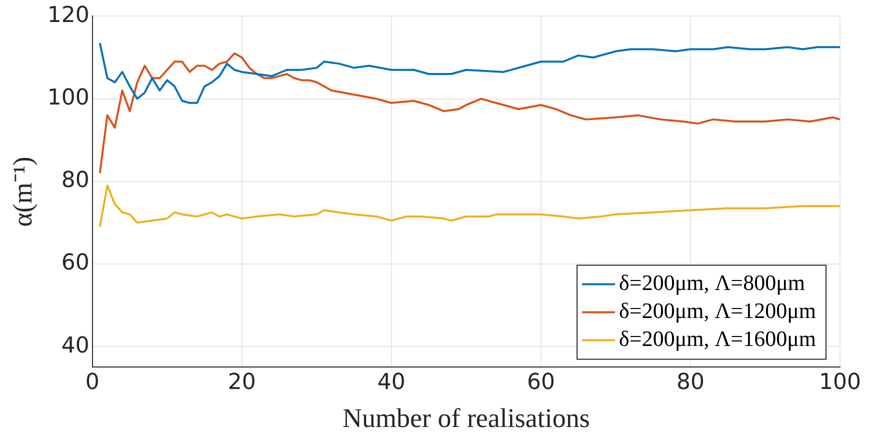 This screenshot has height=442, width=870. I want to click on y-axis-title: α(m⁻¹), so click(22, 191).